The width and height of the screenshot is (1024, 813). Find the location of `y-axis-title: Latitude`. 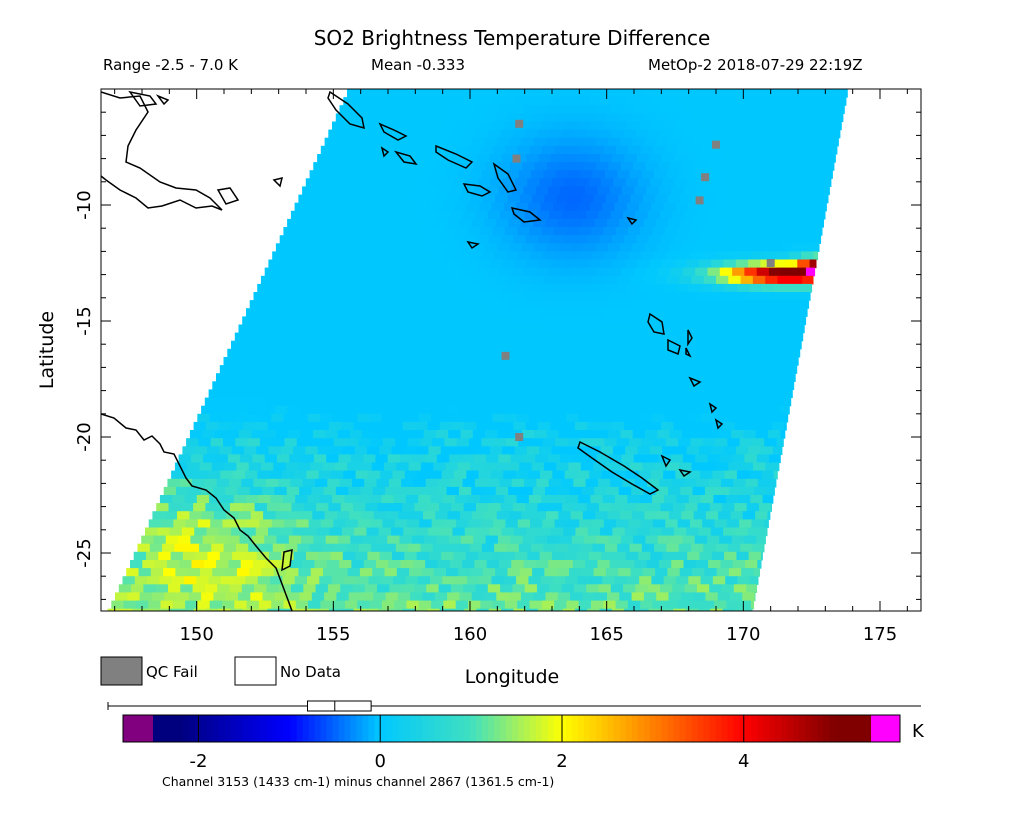

y-axis-title: Latitude is located at coordinates (47, 350).